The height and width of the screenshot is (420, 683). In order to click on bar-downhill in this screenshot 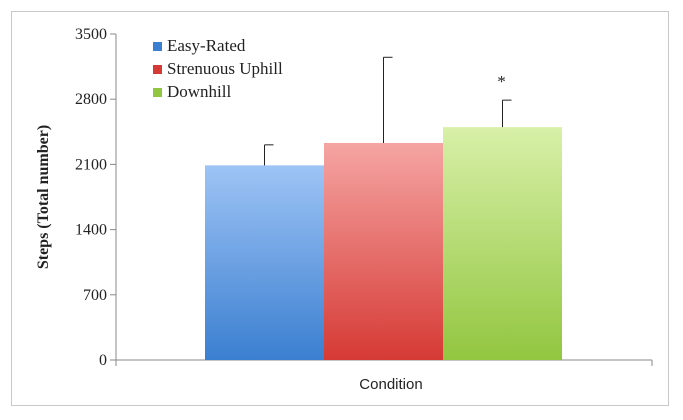, I will do `click(502, 244)`.